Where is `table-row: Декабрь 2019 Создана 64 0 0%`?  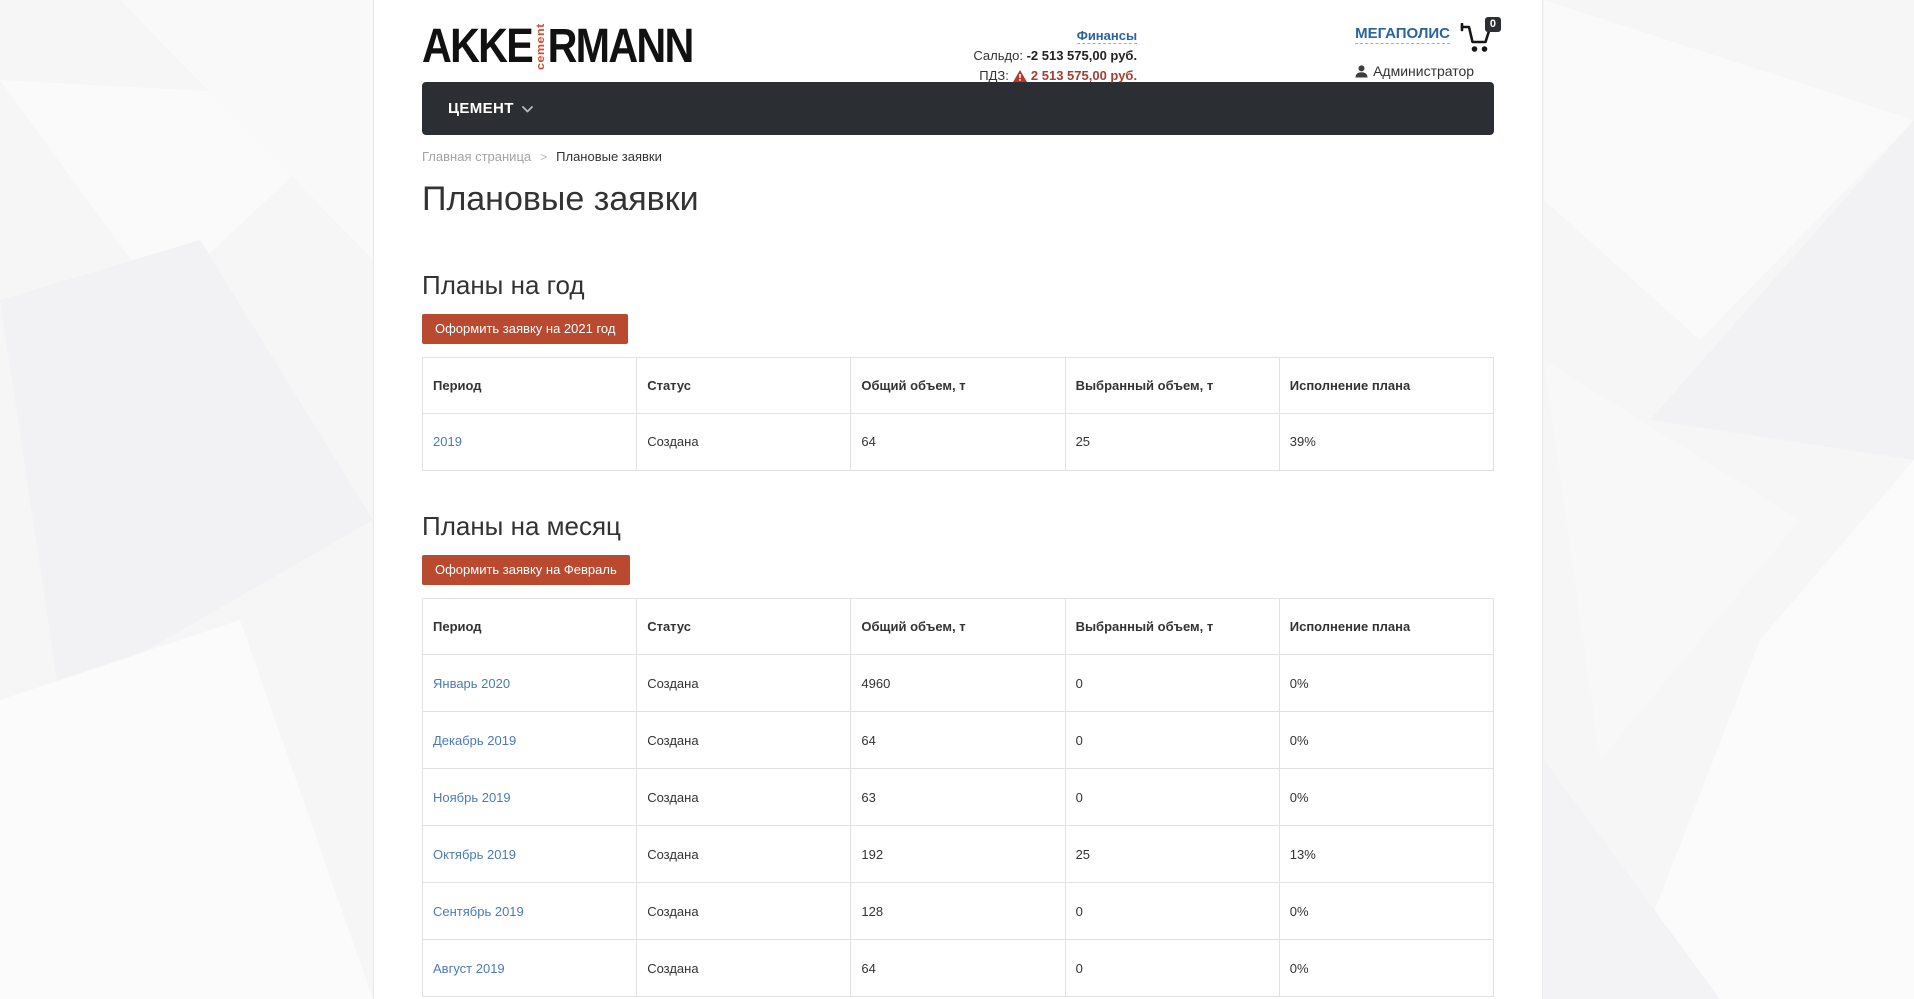 table-row: Декабрь 2019 Создана 64 0 0% is located at coordinates (958, 740).